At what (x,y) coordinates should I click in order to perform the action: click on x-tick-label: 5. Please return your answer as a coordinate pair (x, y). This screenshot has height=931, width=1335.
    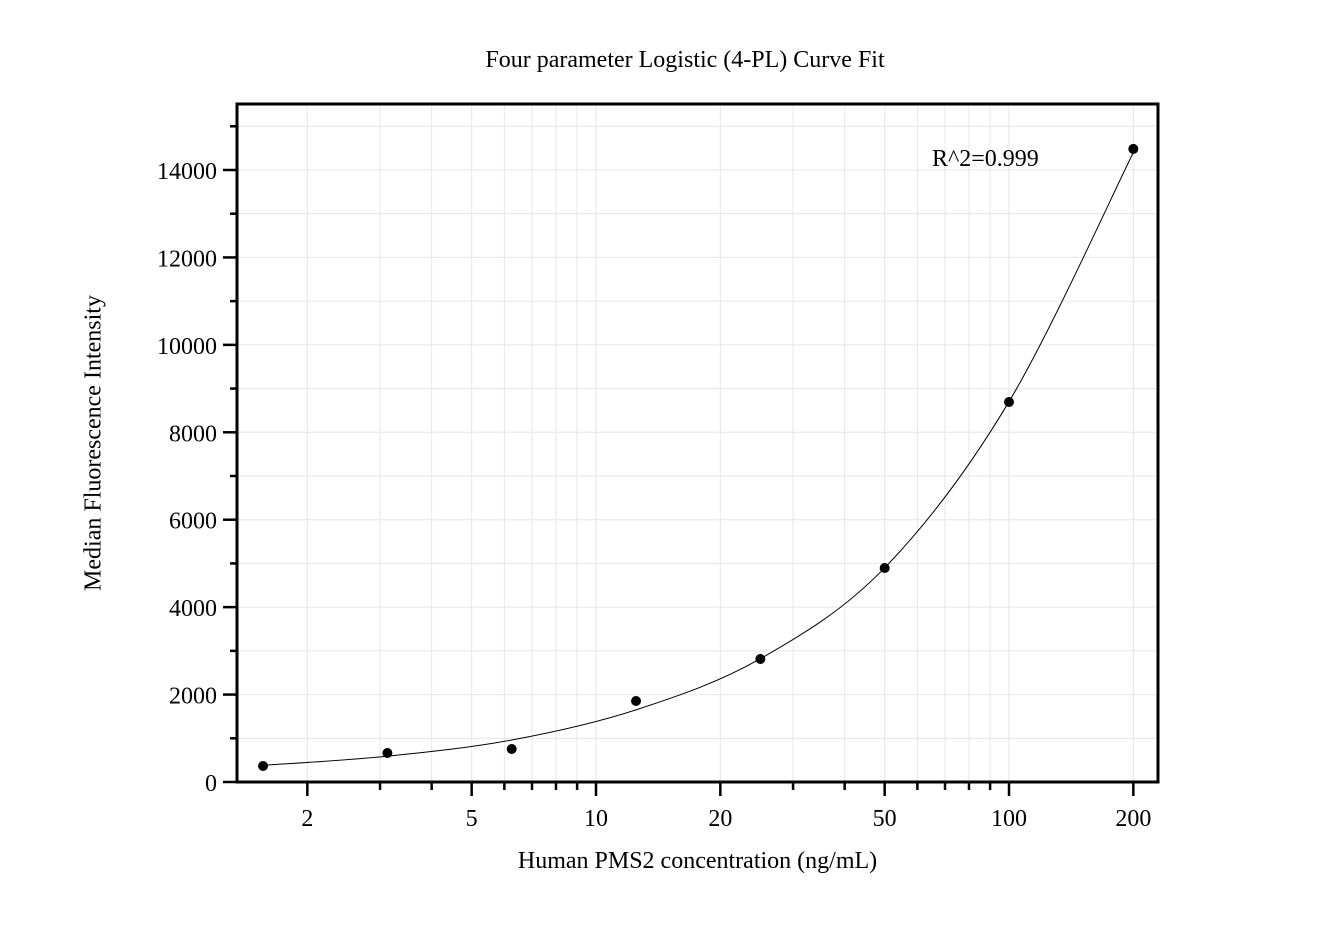
    Looking at the image, I should click on (472, 819).